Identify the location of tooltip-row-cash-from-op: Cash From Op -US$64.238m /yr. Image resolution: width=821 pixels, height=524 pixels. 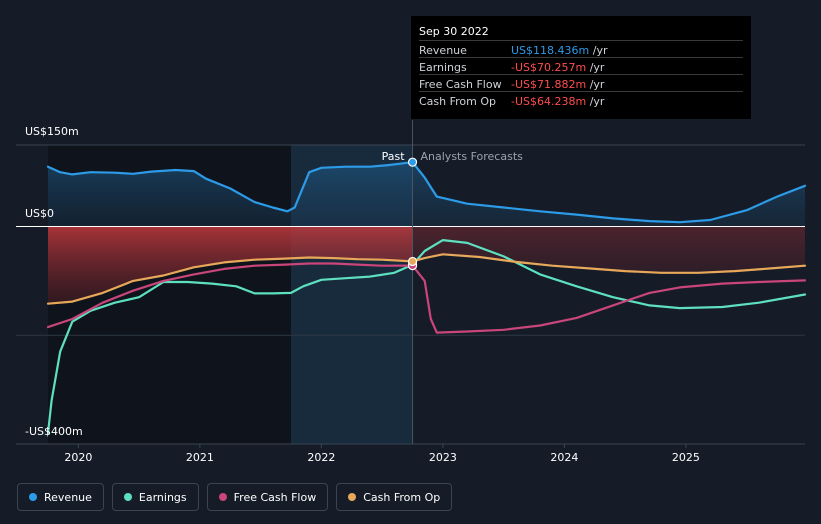
(581, 100).